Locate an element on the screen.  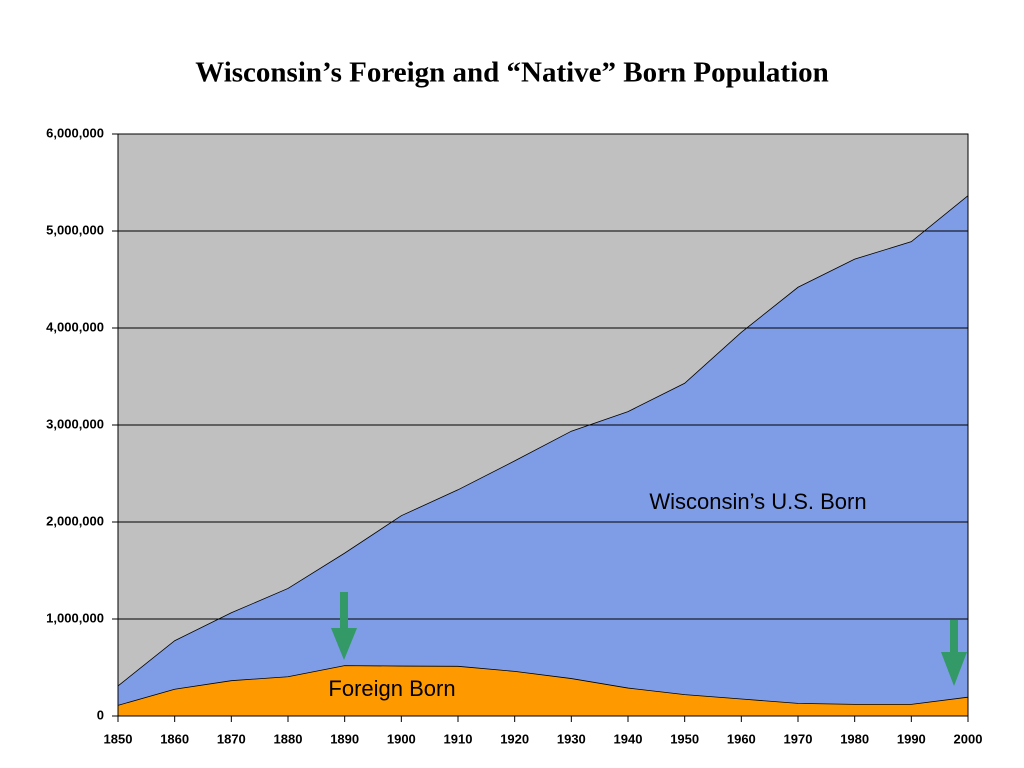
series-label: Foreign Born is located at coordinates (391, 688).